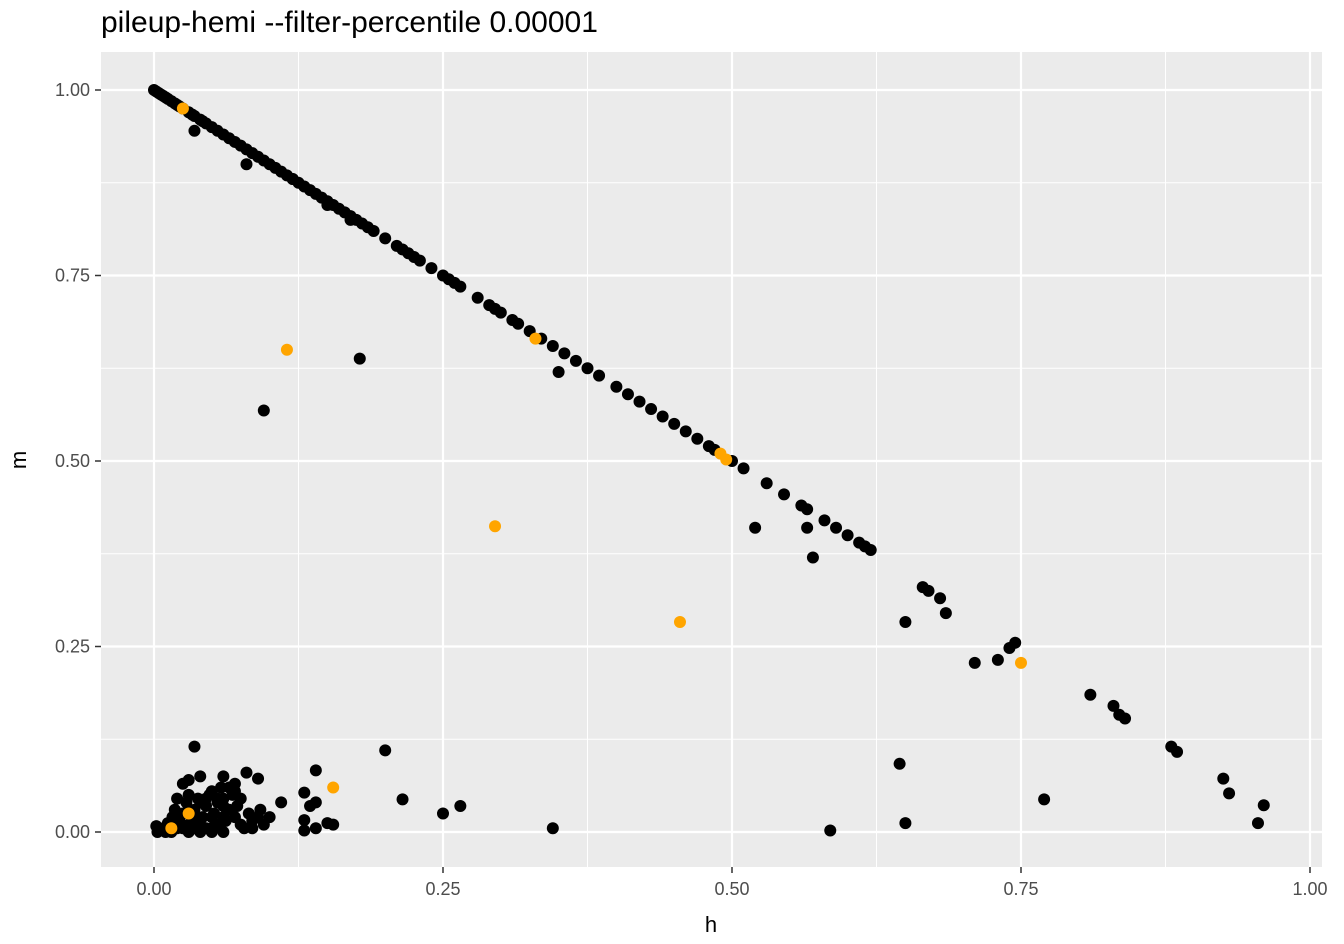  What do you see at coordinates (349, 22) in the screenshot?
I see `chart-title: pileup-hemi --filter-percentile 0.00001` at bounding box center [349, 22].